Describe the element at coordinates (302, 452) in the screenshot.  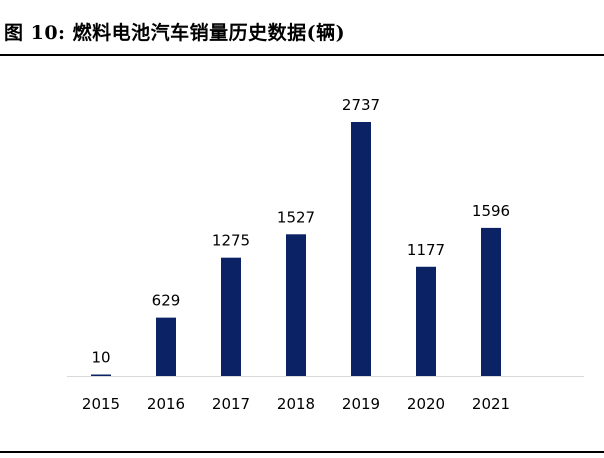
I see `footer-rule` at that location.